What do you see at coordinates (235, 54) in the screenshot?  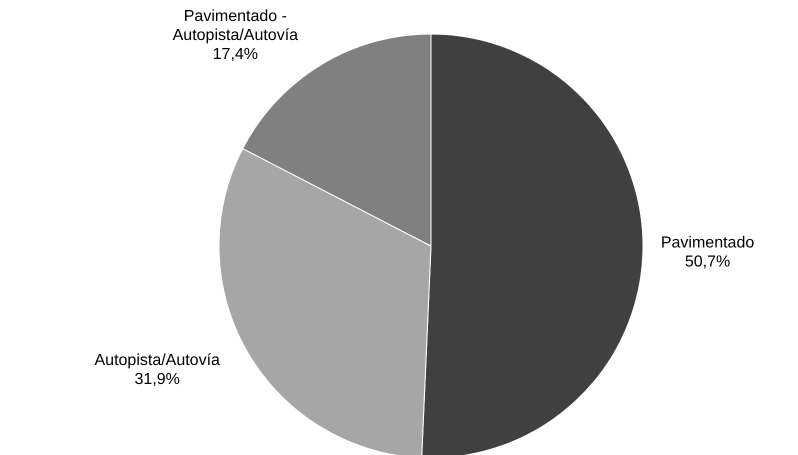 I see `data-label: 17,4%` at bounding box center [235, 54].